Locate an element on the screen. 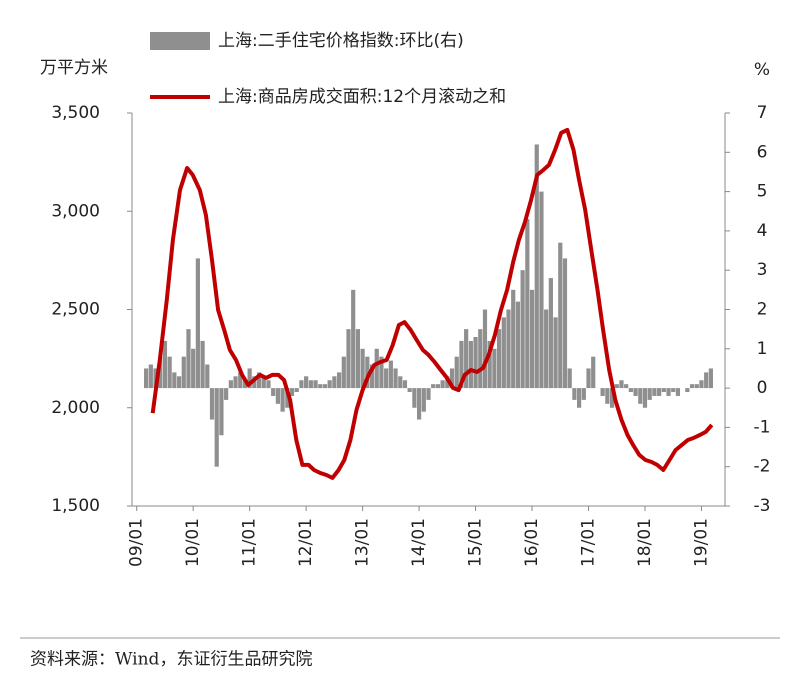  y-tick-label: 1,500 is located at coordinates (75, 506).